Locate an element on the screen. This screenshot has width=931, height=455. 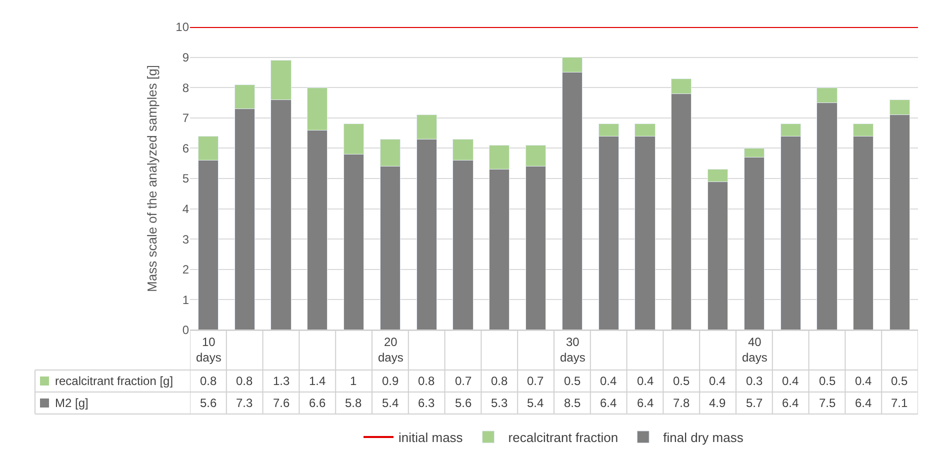
data-label: 7.3 is located at coordinates (245, 403).